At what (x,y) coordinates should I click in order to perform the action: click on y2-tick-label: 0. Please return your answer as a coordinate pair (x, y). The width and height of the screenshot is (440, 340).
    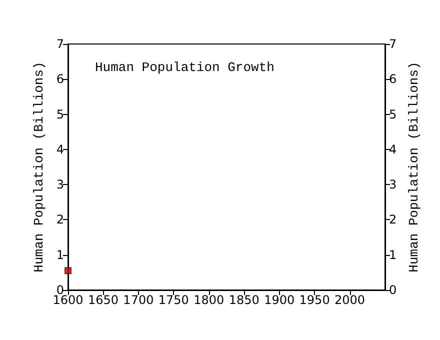
    Looking at the image, I should click on (393, 290).